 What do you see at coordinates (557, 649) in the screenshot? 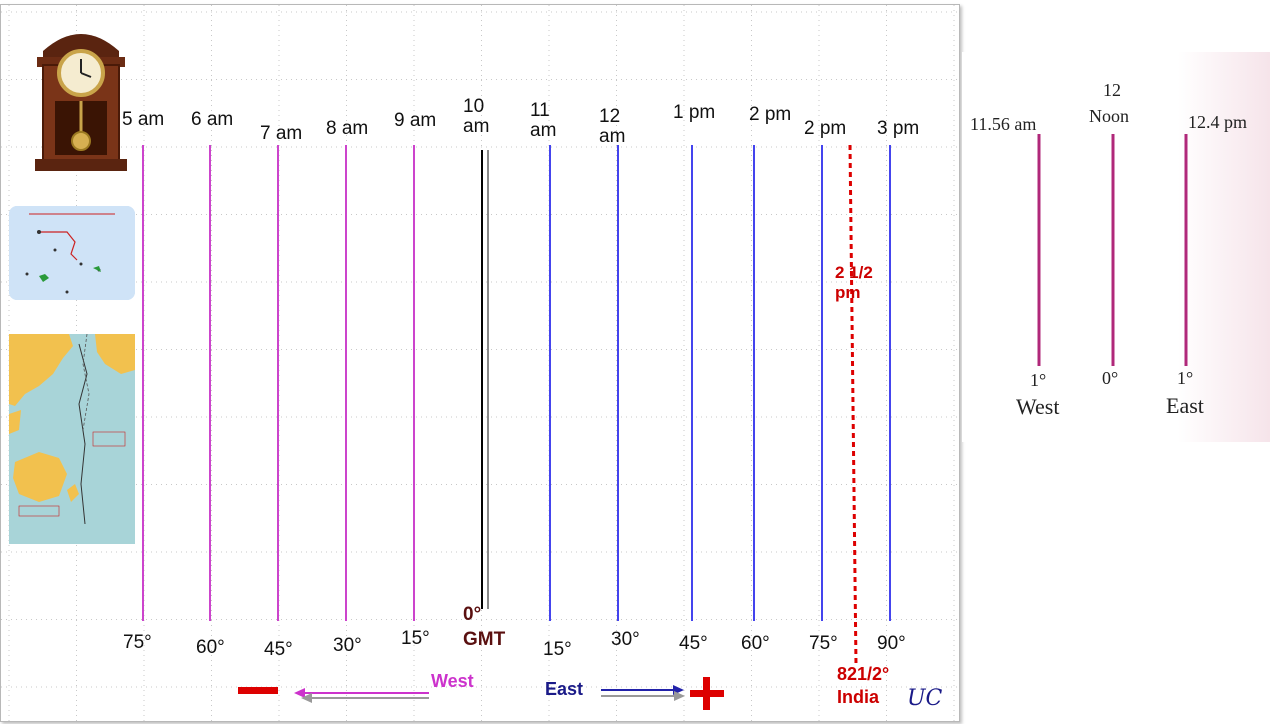
I see `degree-label-15e: 15°` at bounding box center [557, 649].